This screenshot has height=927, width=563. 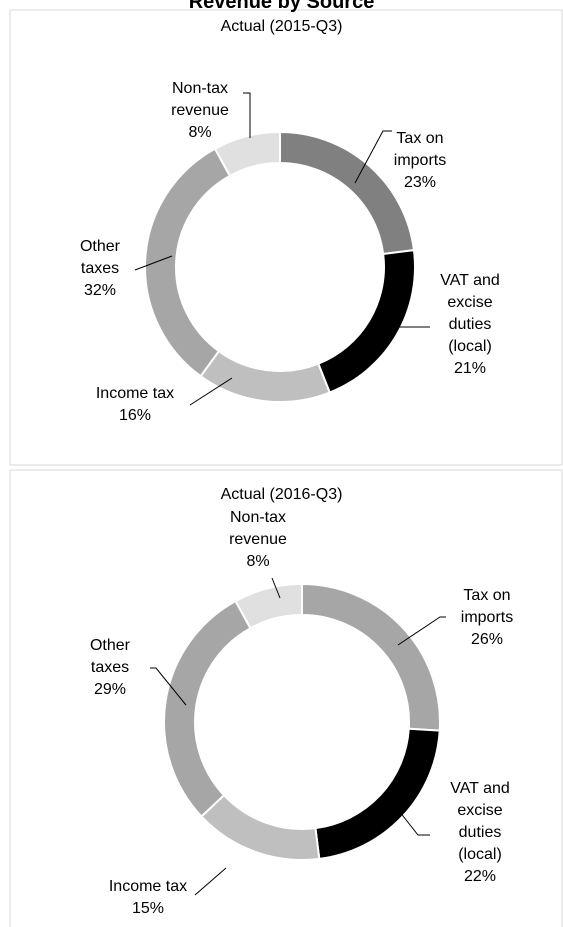 I want to click on slice-label: Tax on imports 26%, so click(x=487, y=618).